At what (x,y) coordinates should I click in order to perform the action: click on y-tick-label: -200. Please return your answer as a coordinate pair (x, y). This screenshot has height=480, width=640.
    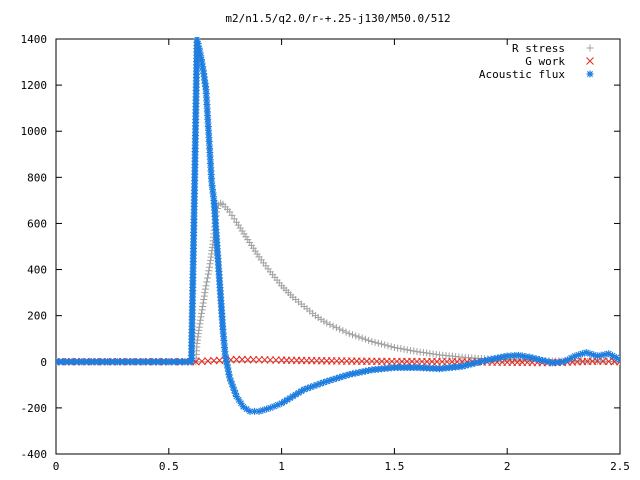
    Looking at the image, I should click on (34, 408).